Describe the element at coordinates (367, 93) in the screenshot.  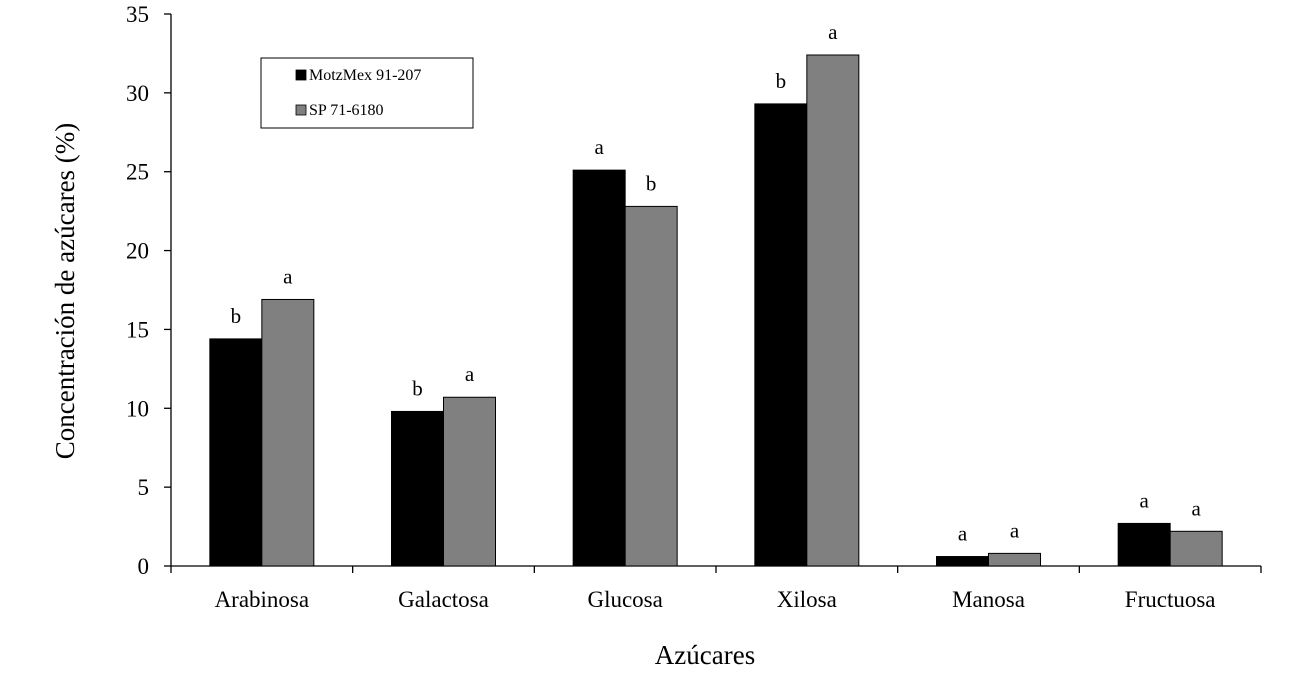
I see `legend: MotzMex 91-207 SP 71-6180` at that location.